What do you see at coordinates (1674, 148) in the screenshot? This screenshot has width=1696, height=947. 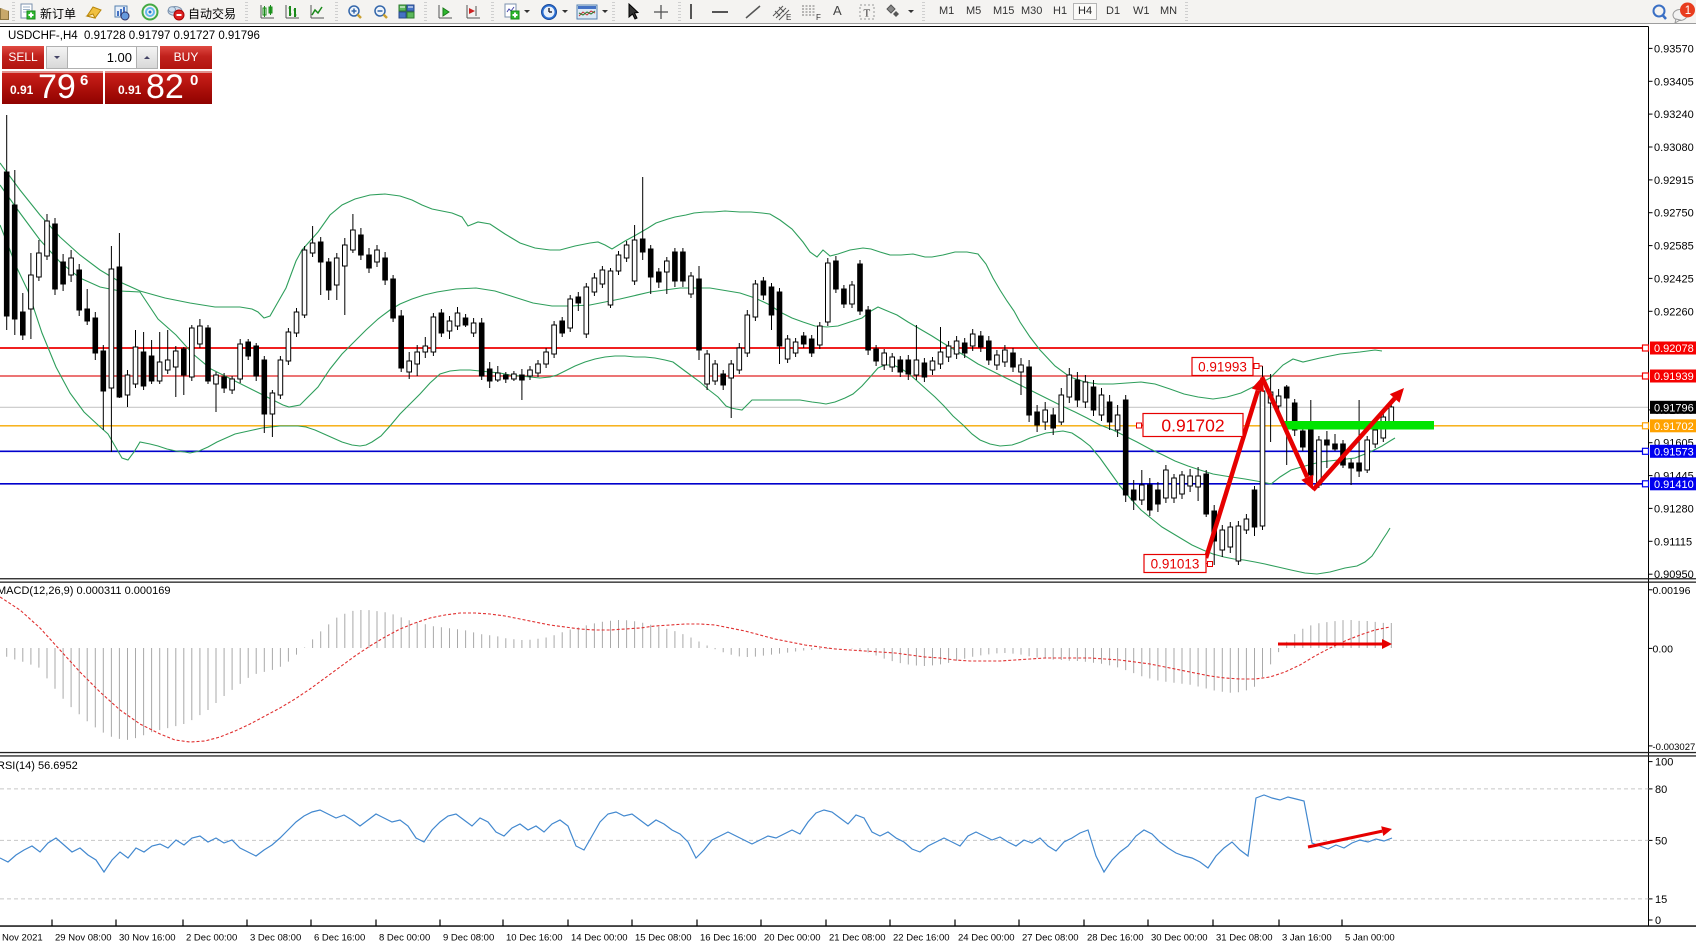 I see `svg-text: 0.93080` at bounding box center [1674, 148].